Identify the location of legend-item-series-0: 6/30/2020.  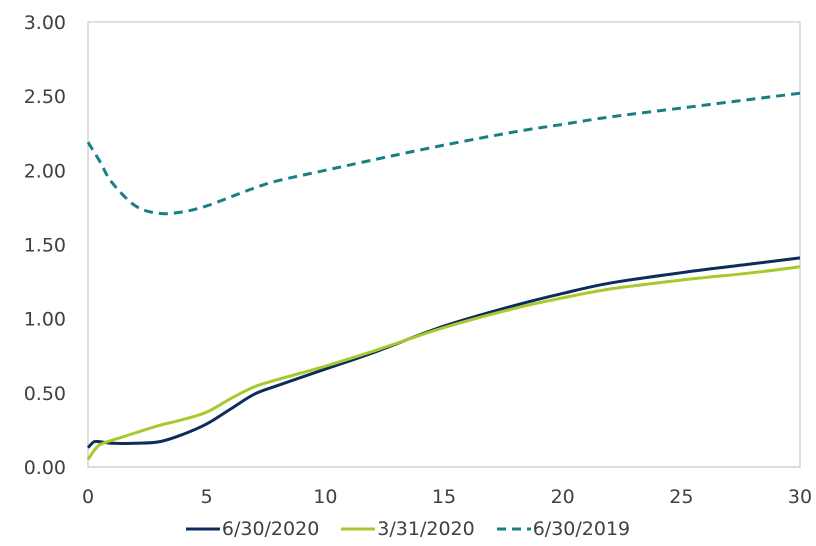
(252, 529).